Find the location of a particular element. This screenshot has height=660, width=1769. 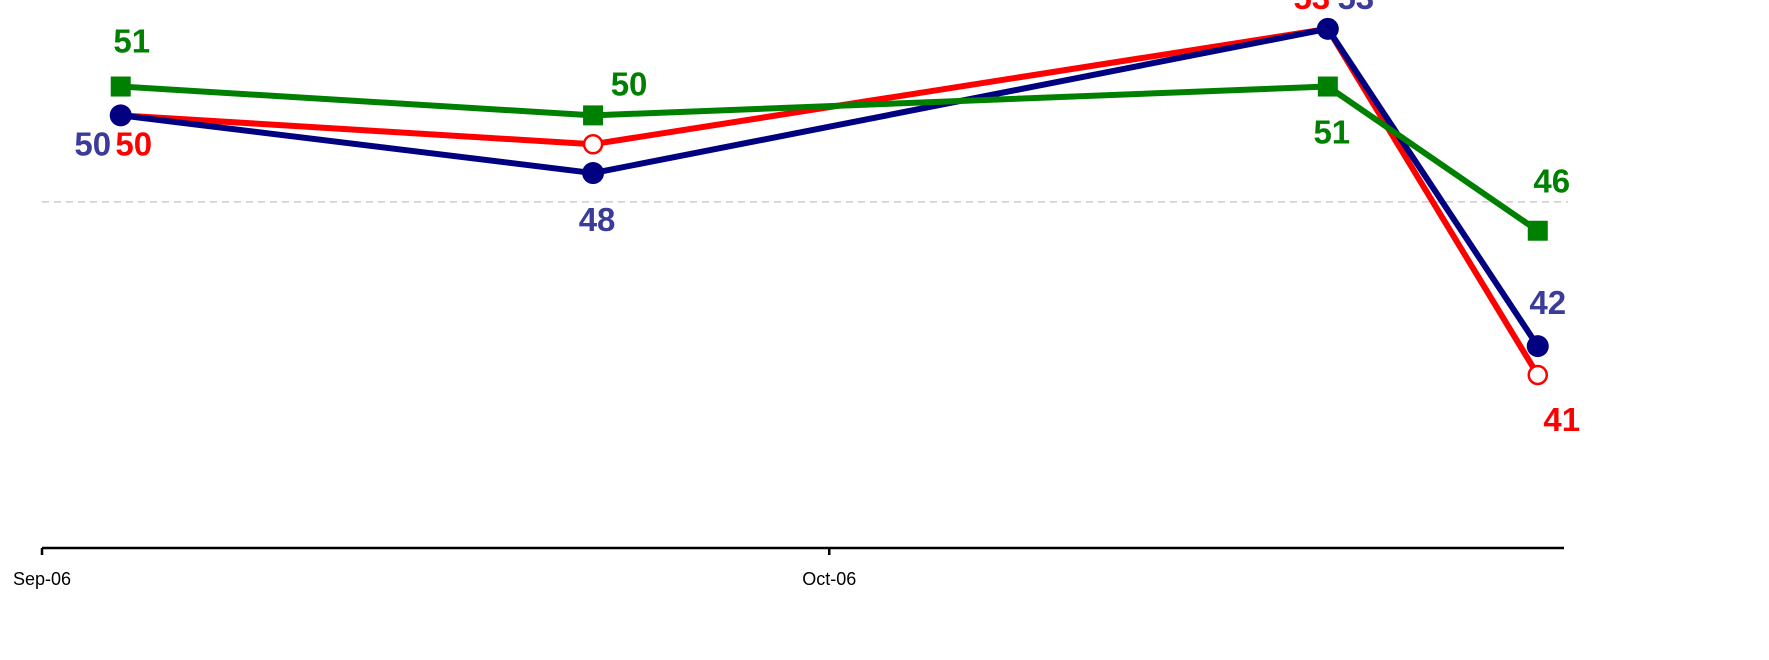

x-tick-label: Sep-06 is located at coordinates (42, 579).